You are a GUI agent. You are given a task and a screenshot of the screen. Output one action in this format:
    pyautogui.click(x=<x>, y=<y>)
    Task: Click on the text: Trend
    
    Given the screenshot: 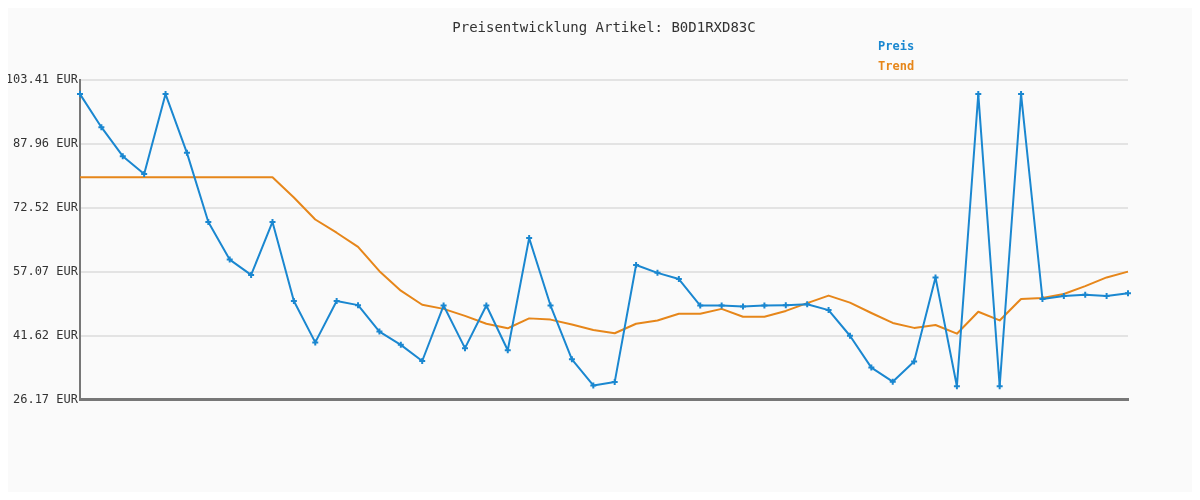 What is the action you would take?
    pyautogui.click(x=896, y=66)
    